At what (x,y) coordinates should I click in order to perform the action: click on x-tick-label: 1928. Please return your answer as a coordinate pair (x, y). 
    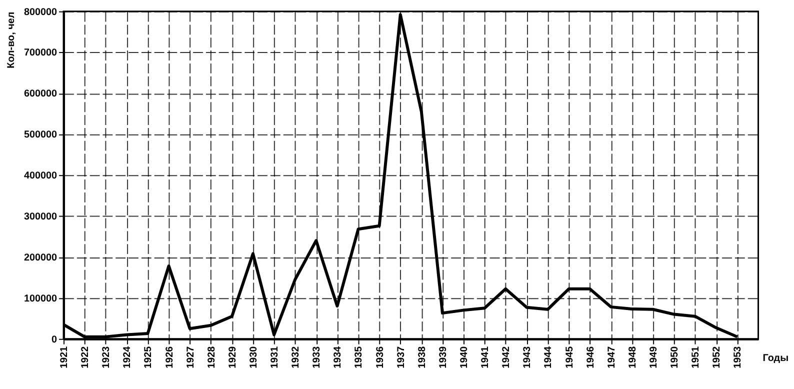
    Looking at the image, I should click on (212, 357).